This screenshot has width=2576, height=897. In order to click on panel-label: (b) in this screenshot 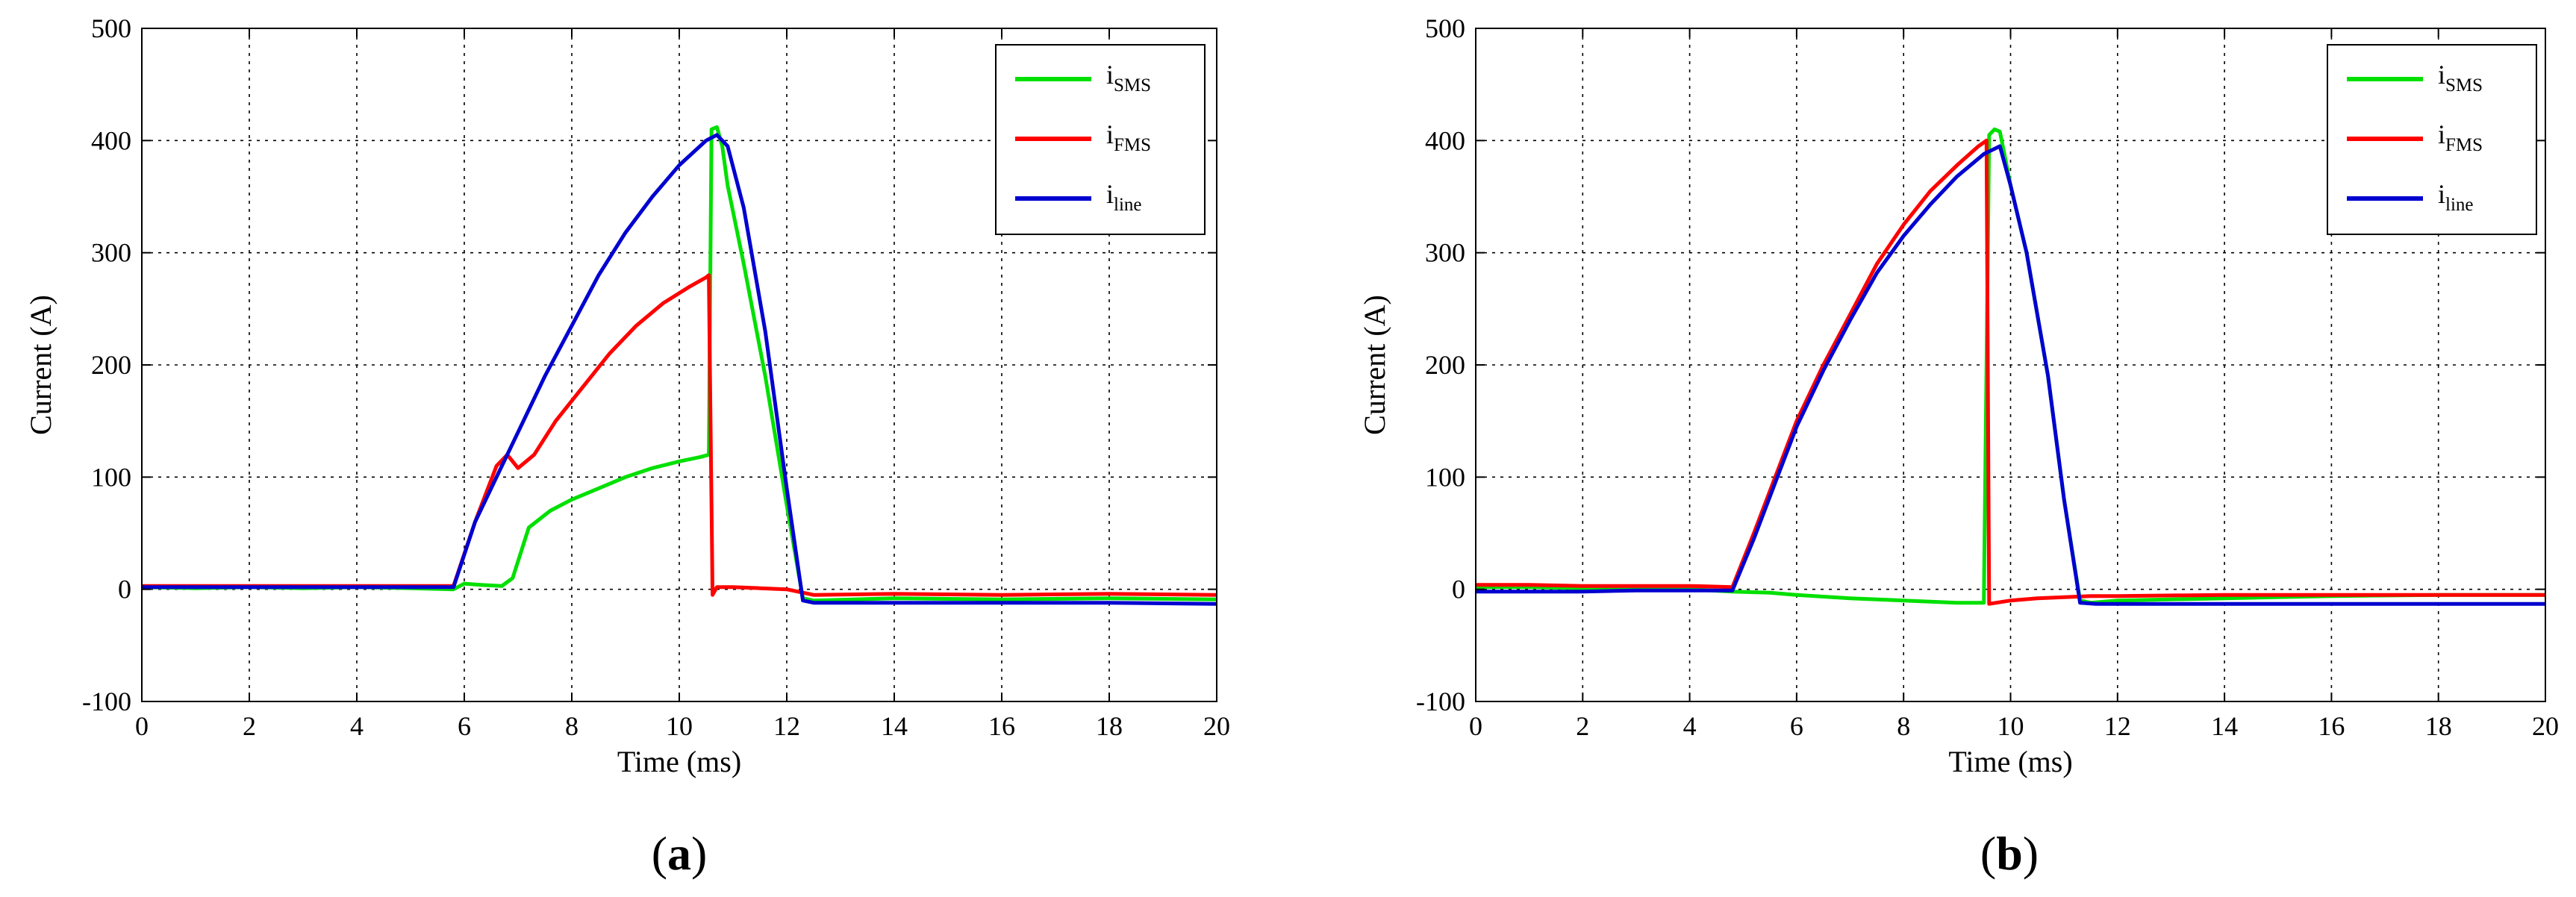, I will do `click(2009, 853)`.